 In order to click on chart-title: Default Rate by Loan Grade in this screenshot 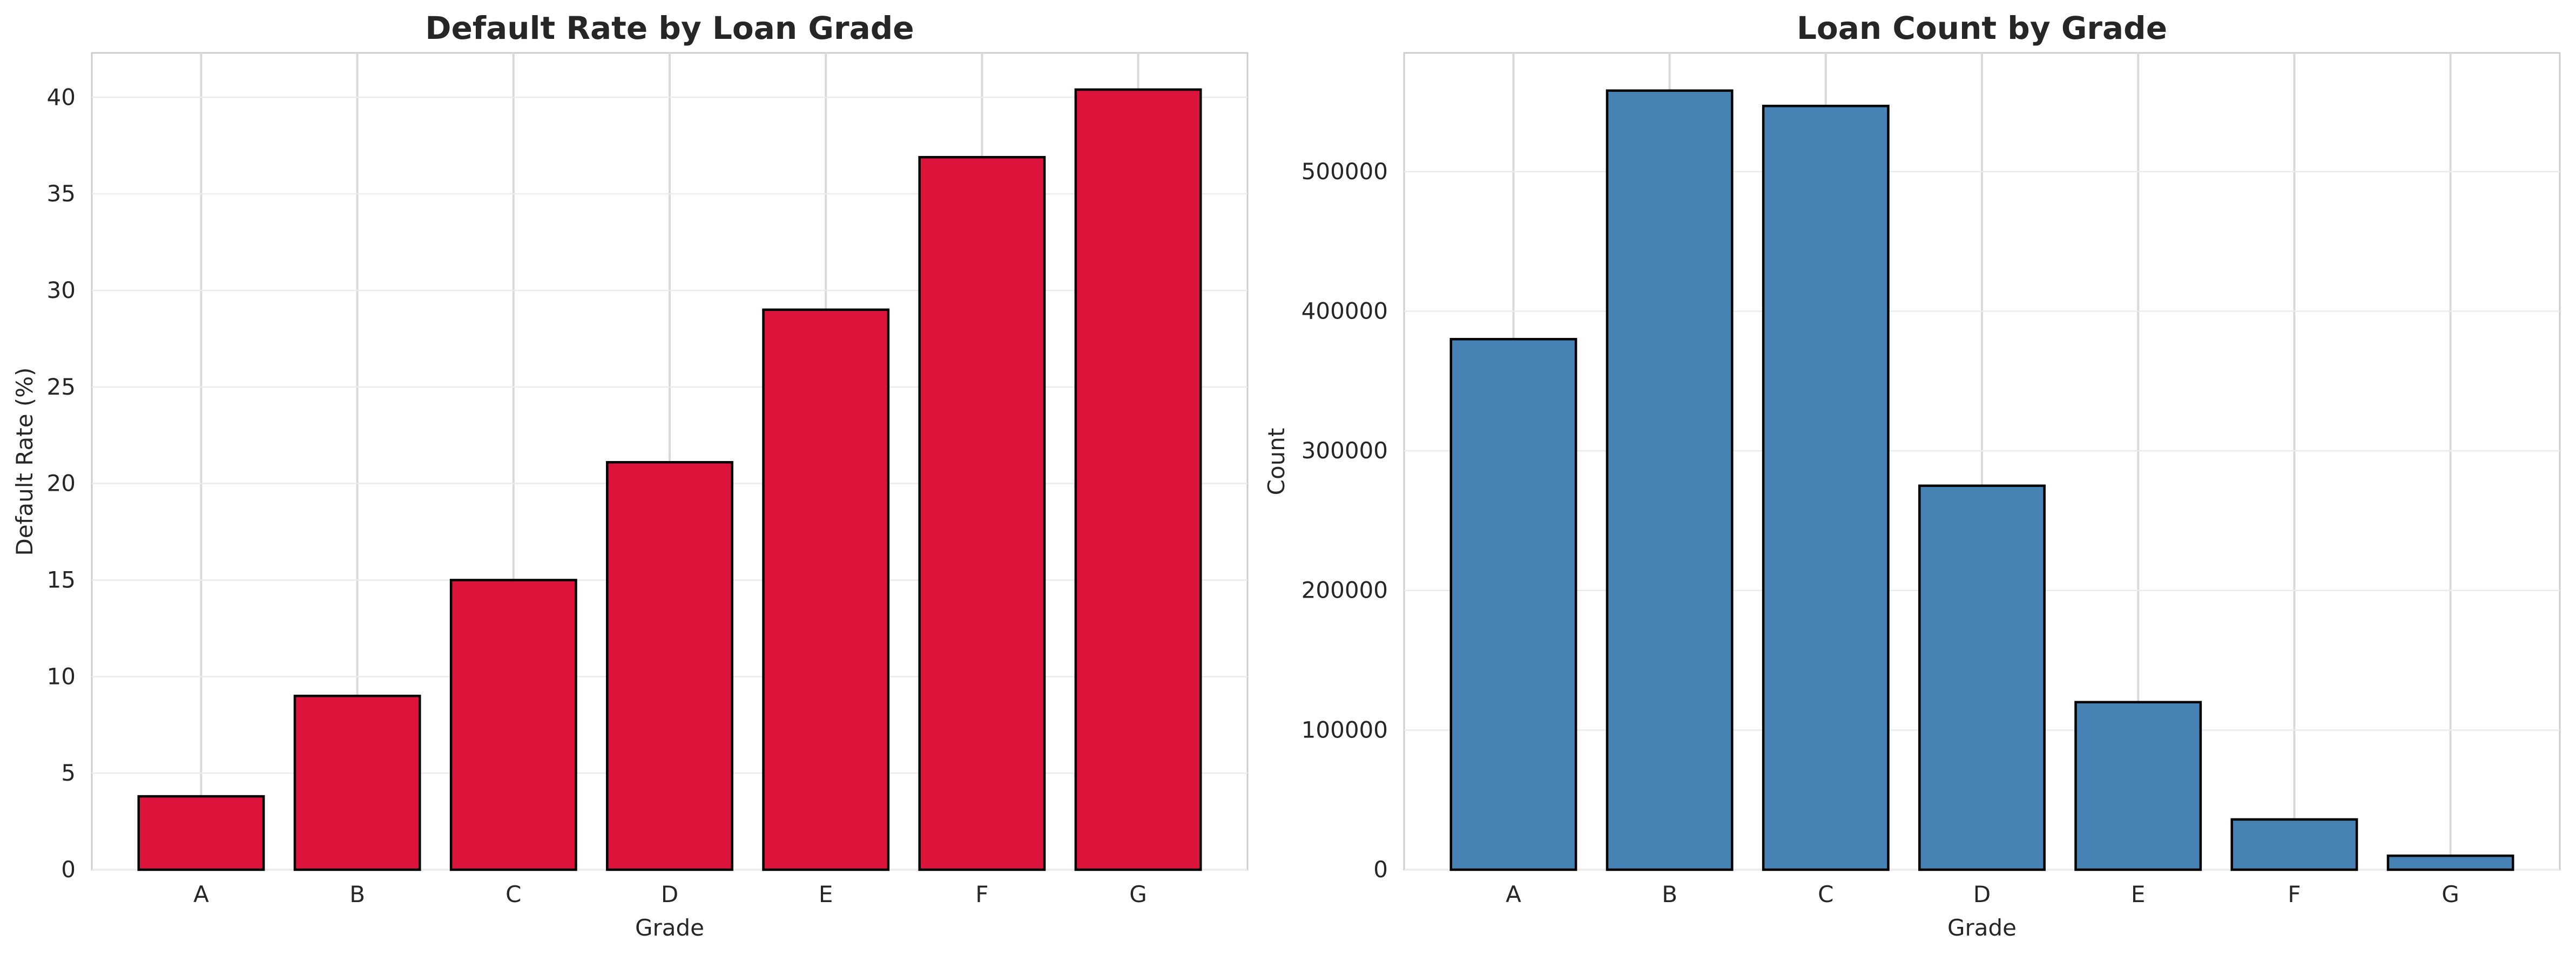, I will do `click(669, 28)`.